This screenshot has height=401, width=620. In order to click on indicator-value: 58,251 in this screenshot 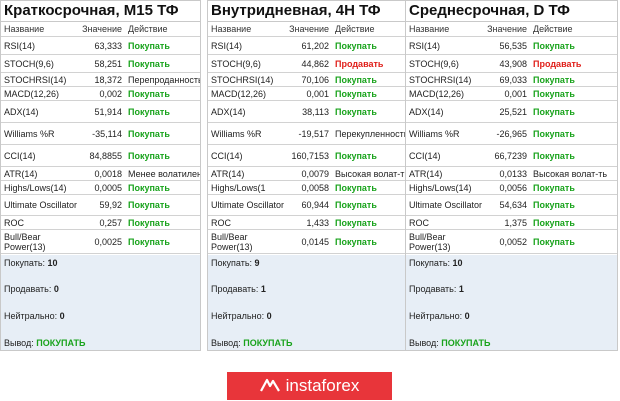, I will do `click(108, 63)`.